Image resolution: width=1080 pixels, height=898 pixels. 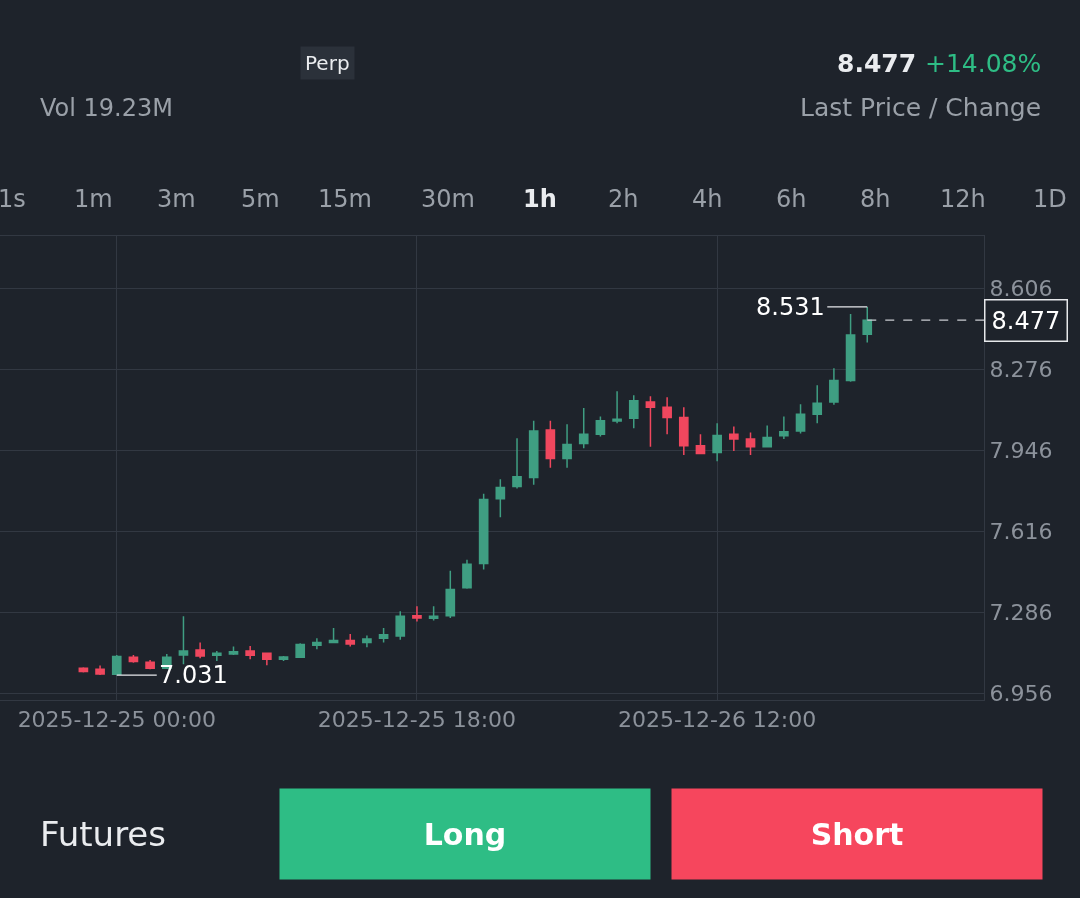 I want to click on text: 3m, so click(x=176, y=199).